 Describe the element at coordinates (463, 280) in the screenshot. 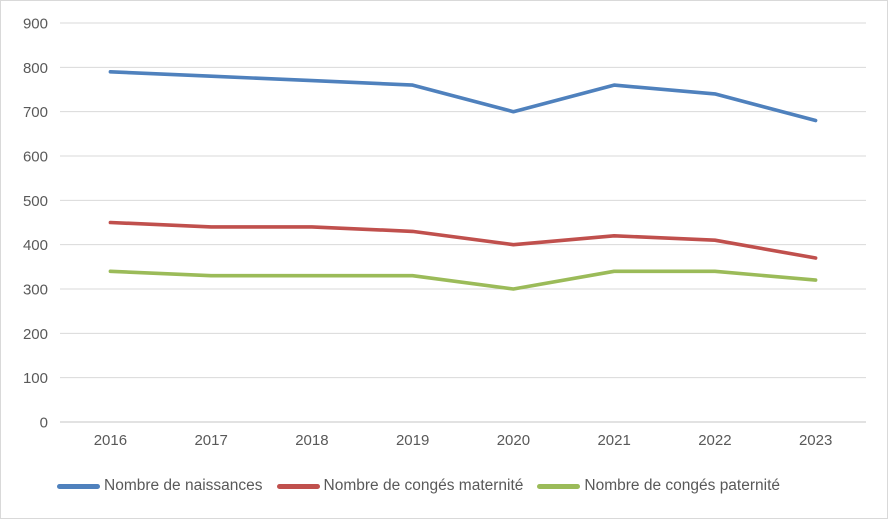

I see `series-line-nombre-de-cong-s-paternit-` at that location.